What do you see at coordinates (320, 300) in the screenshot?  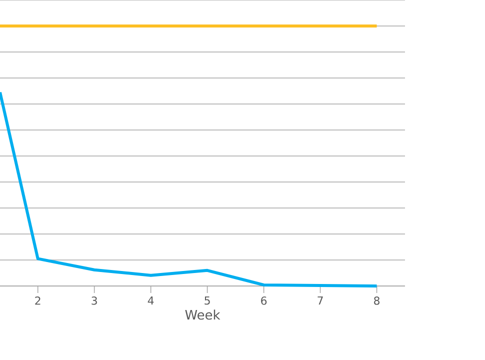 I see `x-tick-label: 7` at bounding box center [320, 300].